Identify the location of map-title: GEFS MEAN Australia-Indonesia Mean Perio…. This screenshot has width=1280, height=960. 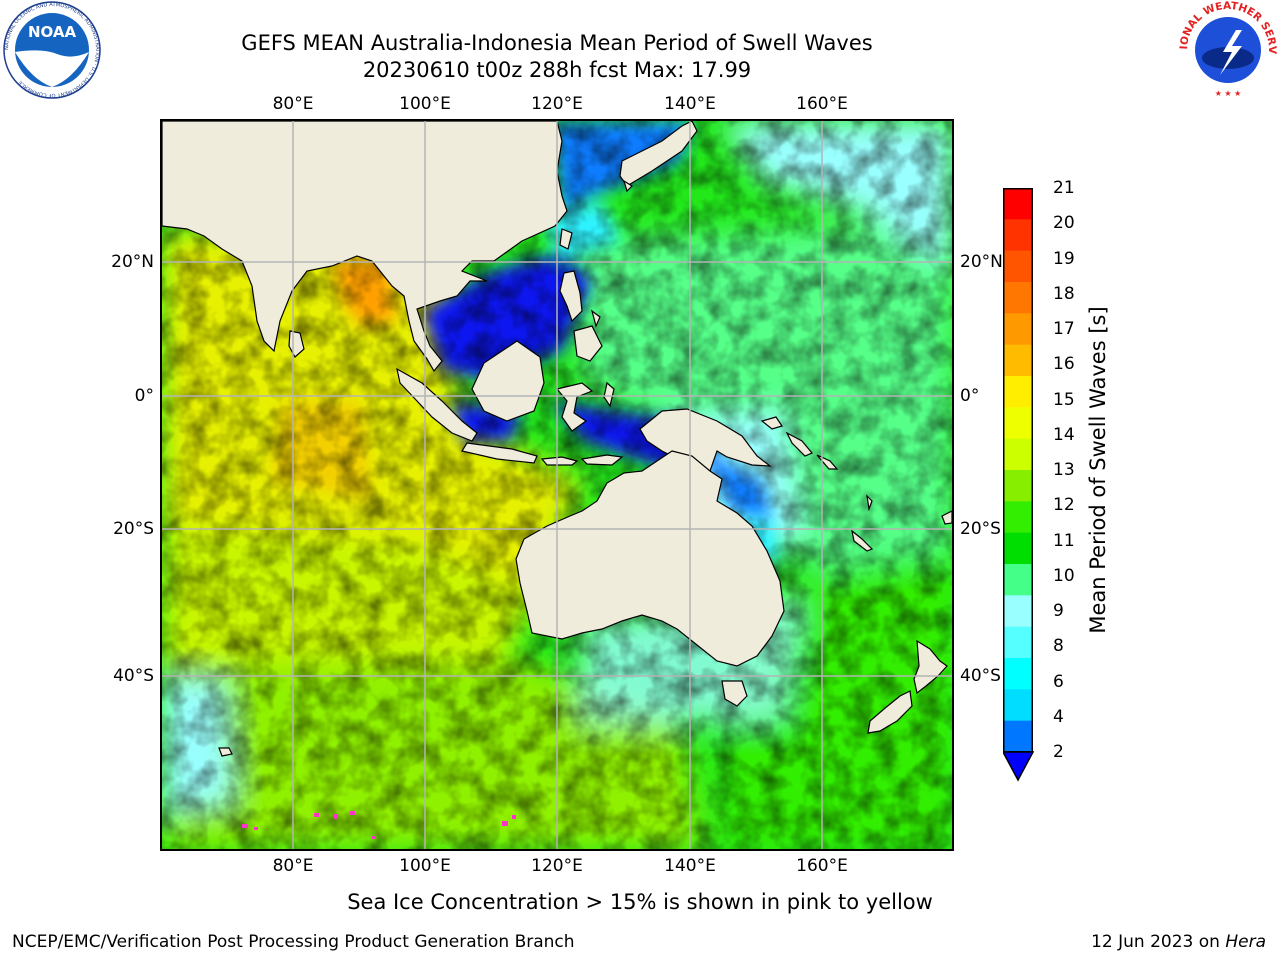
(557, 43).